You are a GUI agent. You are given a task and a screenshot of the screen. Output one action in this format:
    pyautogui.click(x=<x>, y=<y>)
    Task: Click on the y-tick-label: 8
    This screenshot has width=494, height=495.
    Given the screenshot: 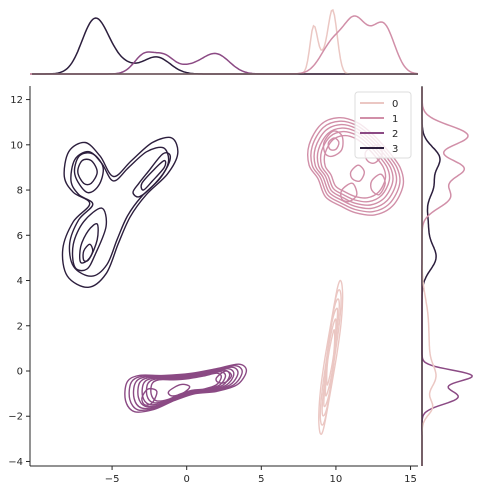 What is the action you would take?
    pyautogui.click(x=20, y=191)
    